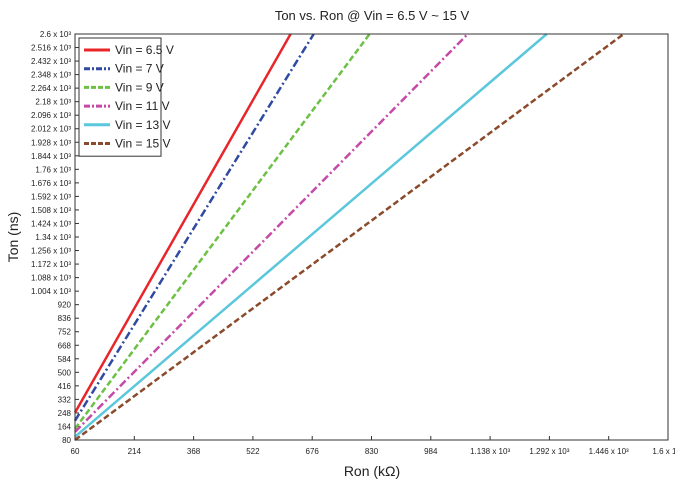  What do you see at coordinates (65, 305) in the screenshot?
I see `y-tick-label: 920` at bounding box center [65, 305].